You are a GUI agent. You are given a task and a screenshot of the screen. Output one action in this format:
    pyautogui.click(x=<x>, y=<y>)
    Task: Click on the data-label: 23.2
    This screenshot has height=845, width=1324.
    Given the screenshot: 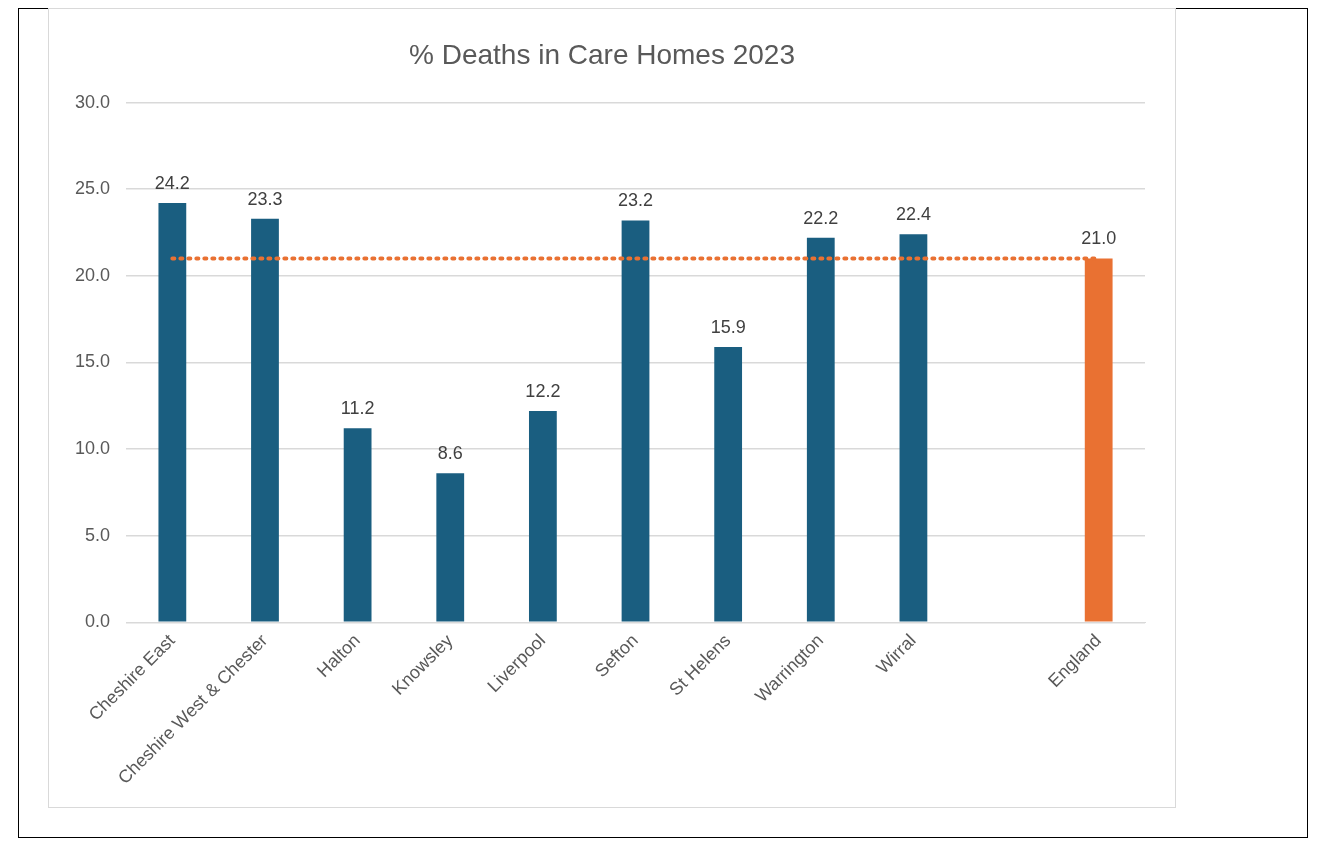 What is the action you would take?
    pyautogui.click(x=635, y=200)
    